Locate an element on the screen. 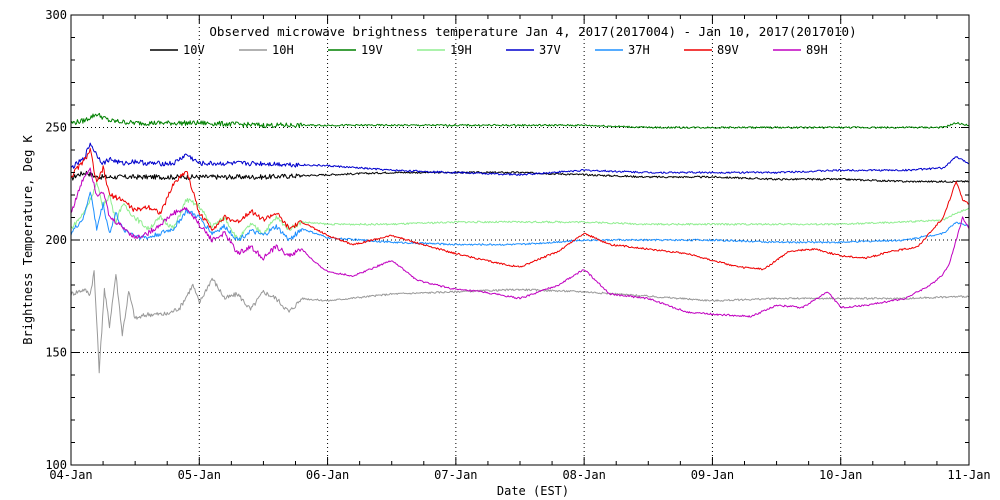 The width and height of the screenshot is (1000, 500). y-axis-label: Brightness Temperature, Deg K is located at coordinates (28, 239).